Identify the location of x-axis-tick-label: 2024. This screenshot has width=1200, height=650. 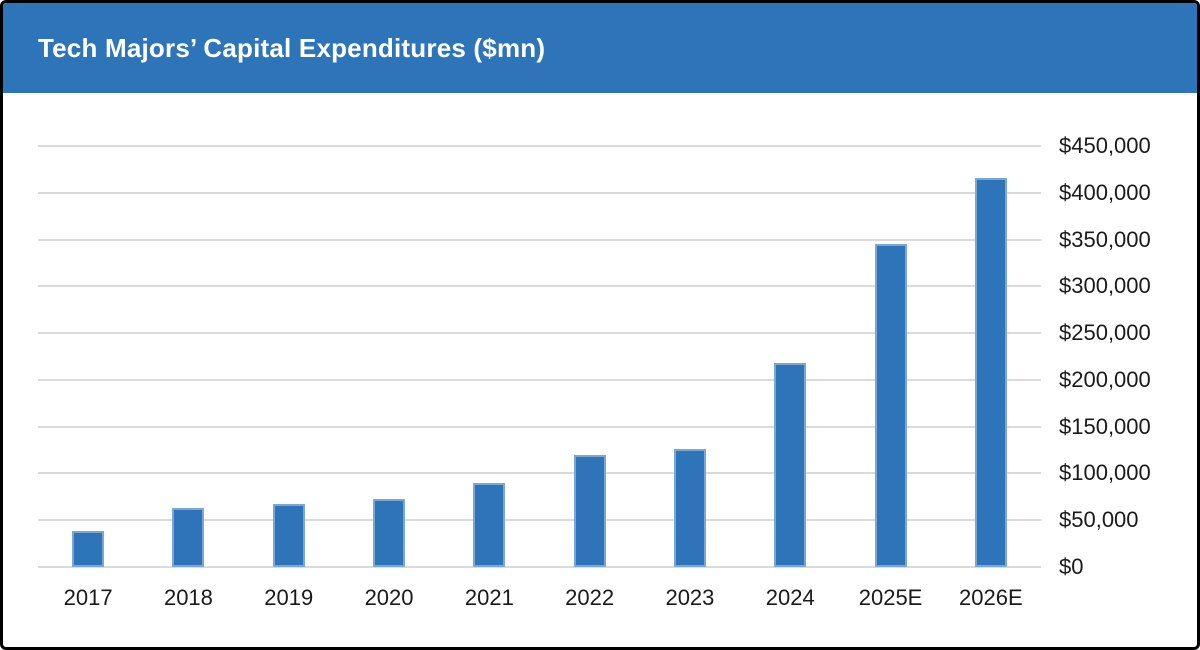
(790, 597).